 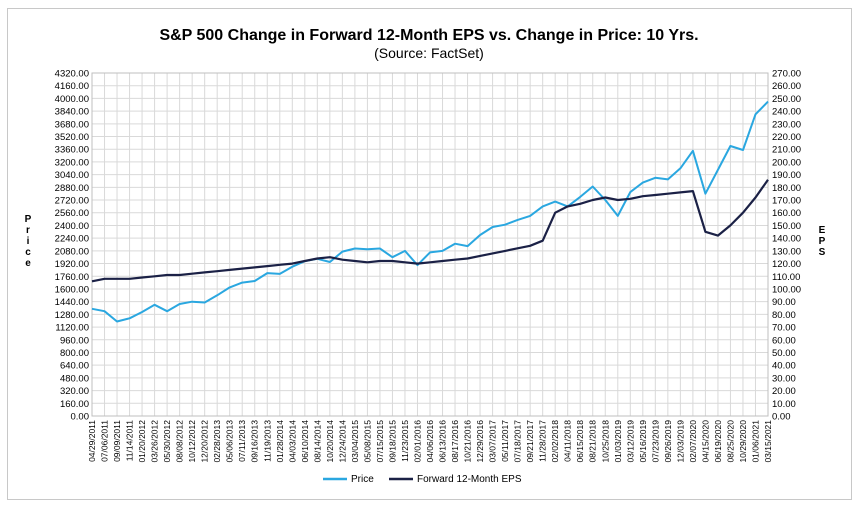 I want to click on x-tick-label: 06/10/2014, so click(x=305, y=441).